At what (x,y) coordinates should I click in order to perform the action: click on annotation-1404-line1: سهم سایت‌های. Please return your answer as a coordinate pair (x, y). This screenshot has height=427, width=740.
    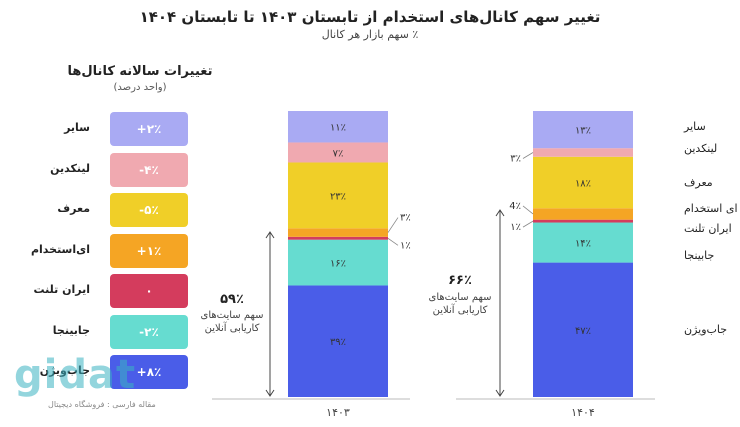
    Looking at the image, I should click on (460, 297).